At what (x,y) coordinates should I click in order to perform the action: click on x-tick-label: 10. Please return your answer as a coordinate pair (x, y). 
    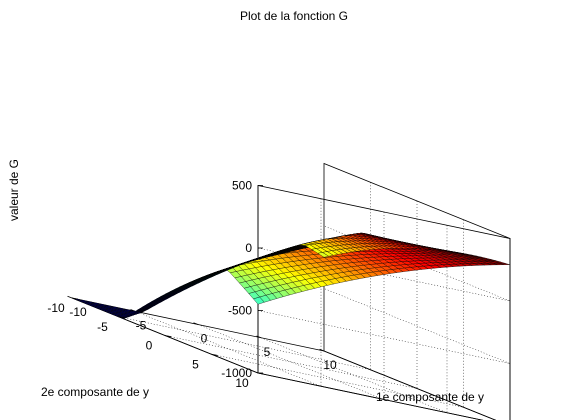
    Looking at the image, I should click on (330, 365).